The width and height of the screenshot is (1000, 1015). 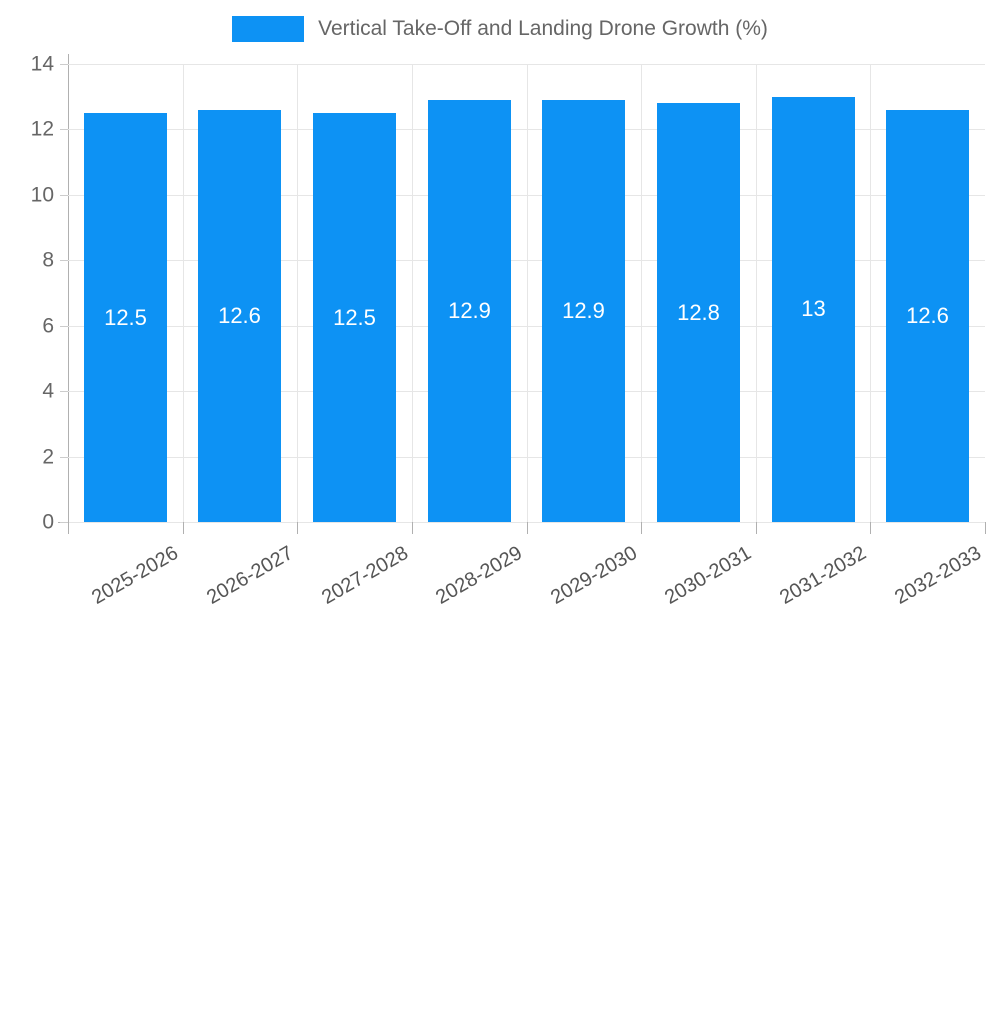 I want to click on legend-color-swatch, so click(x=268, y=29).